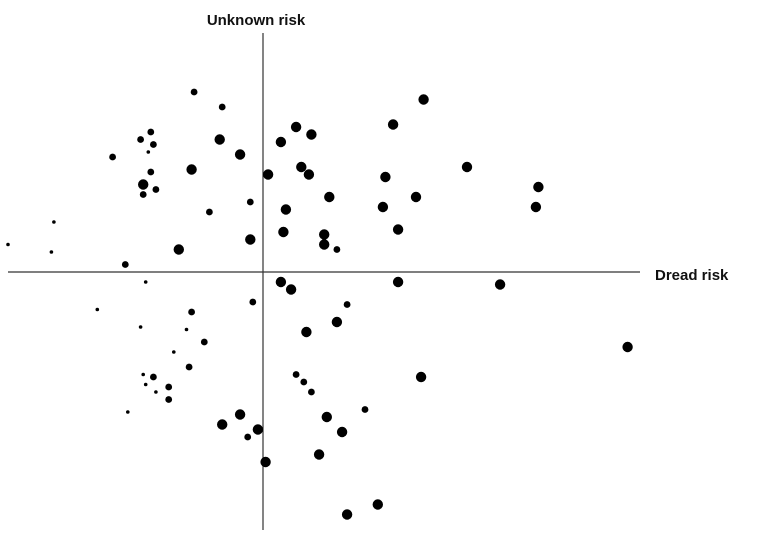  I want to click on x-axis-label: Dread risk, so click(692, 275).